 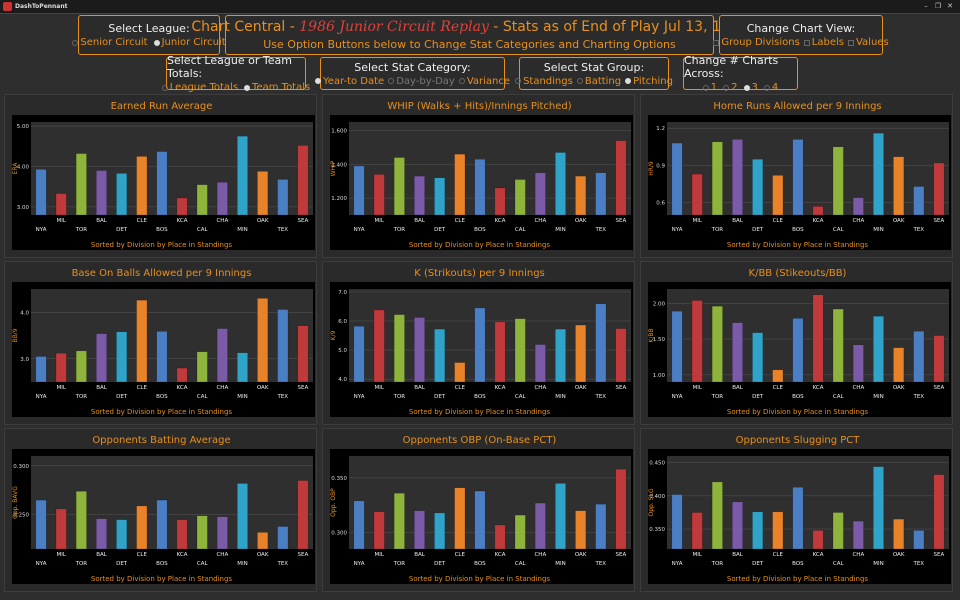 I want to click on standings-radio: Standings, so click(x=544, y=81).